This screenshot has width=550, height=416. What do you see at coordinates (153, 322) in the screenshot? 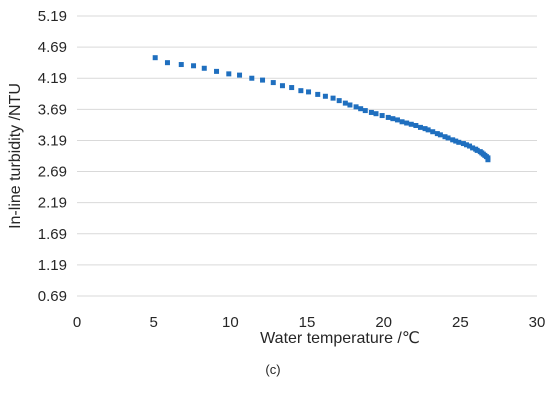
I see `x-tick-label: 5` at bounding box center [153, 322].